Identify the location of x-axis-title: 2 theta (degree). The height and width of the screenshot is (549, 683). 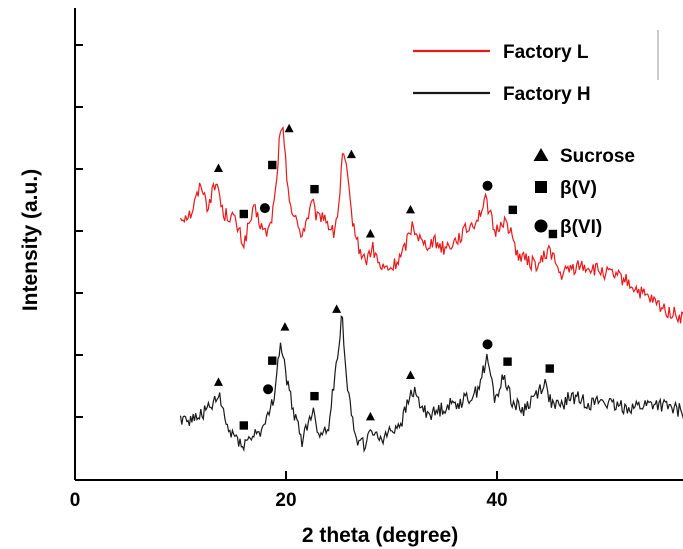
(380, 535).